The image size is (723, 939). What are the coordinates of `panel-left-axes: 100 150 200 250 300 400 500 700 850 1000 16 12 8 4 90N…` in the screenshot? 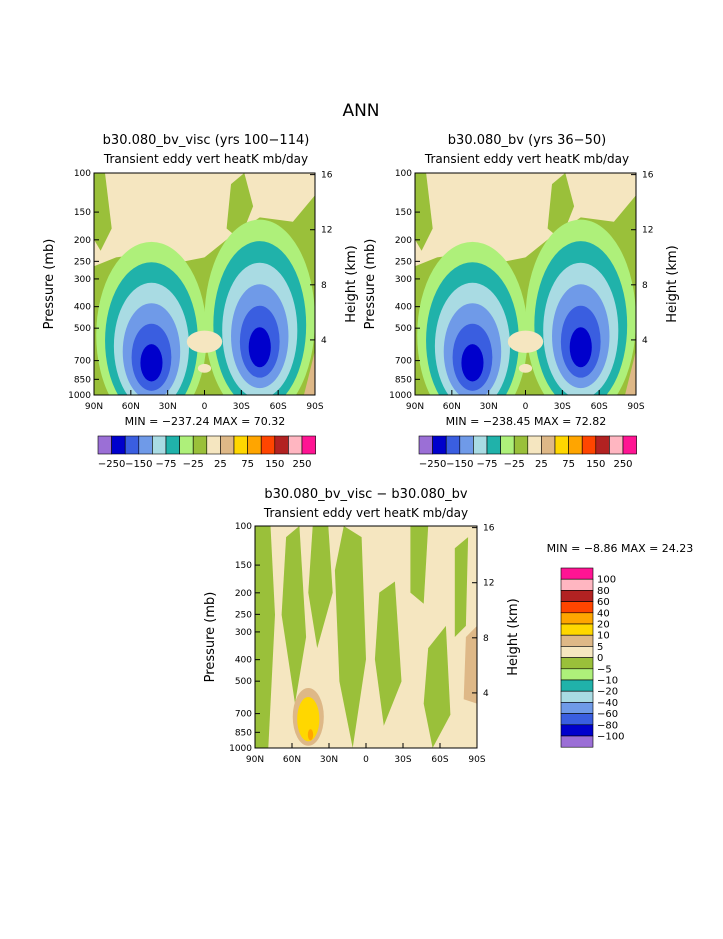 It's located at (200, 290).